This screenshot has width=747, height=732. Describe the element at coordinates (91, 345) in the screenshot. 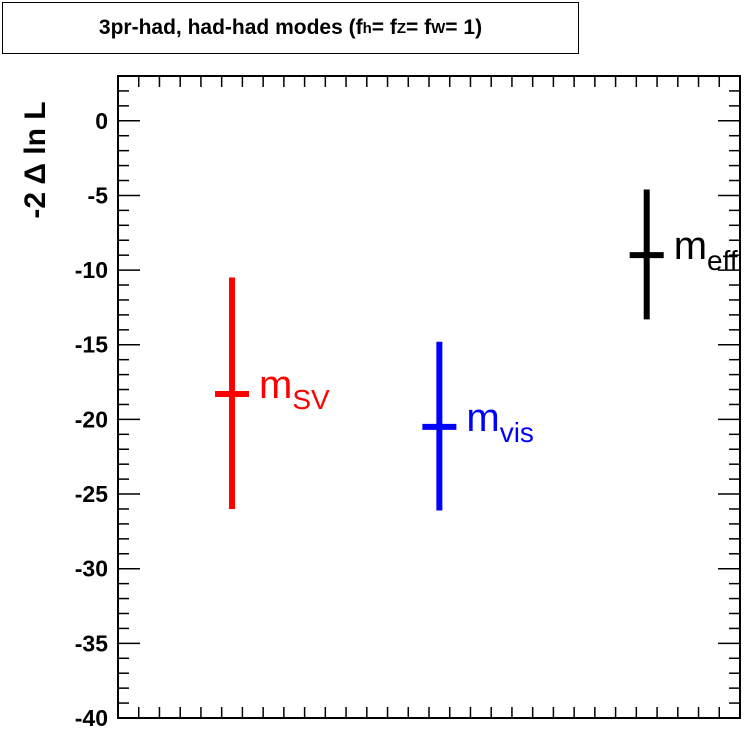

I see `y-tick-label: -15` at that location.